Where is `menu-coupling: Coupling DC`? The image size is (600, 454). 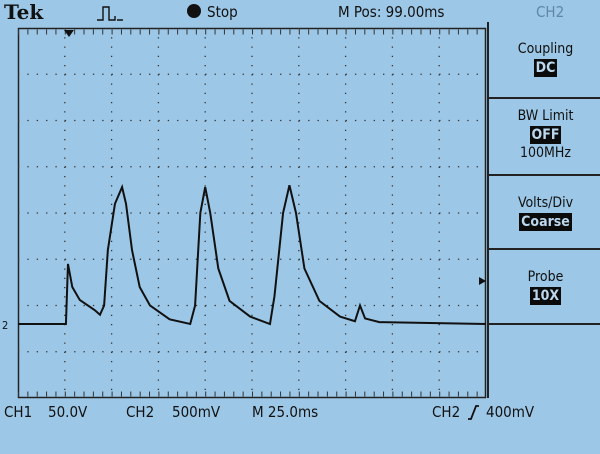
menu-coupling: Coupling DC is located at coordinates (544, 60).